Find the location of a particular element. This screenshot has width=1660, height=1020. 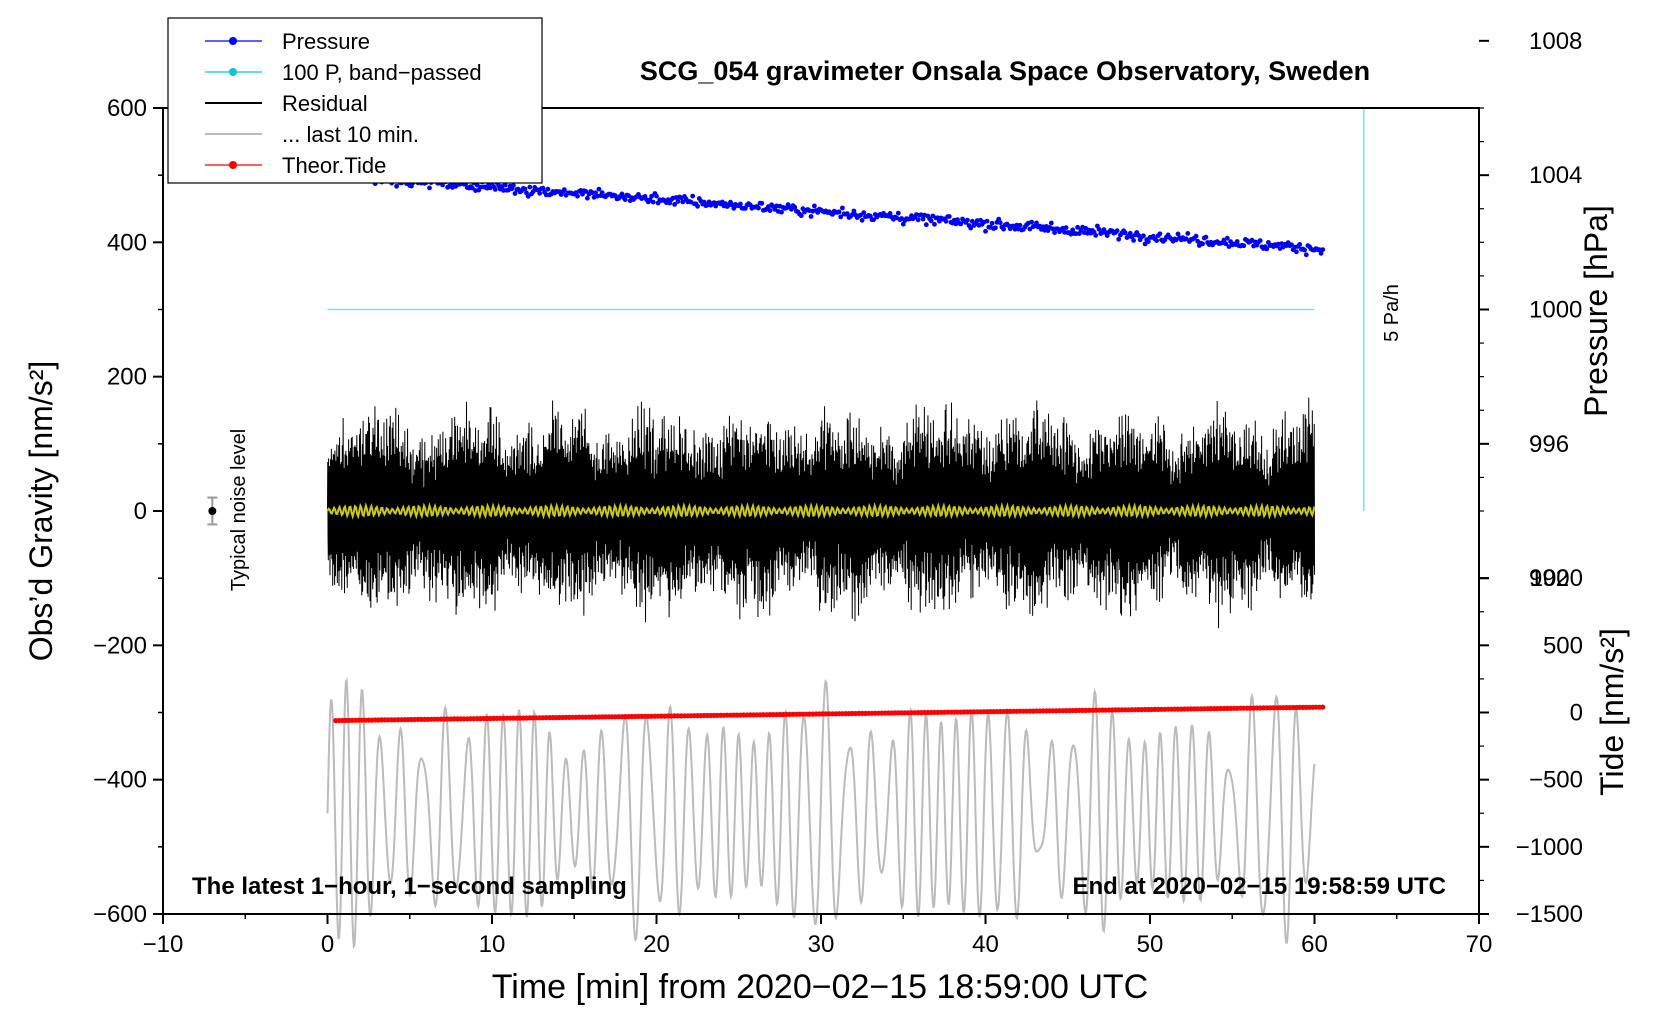

x-tick-label: 0 is located at coordinates (327, 944).